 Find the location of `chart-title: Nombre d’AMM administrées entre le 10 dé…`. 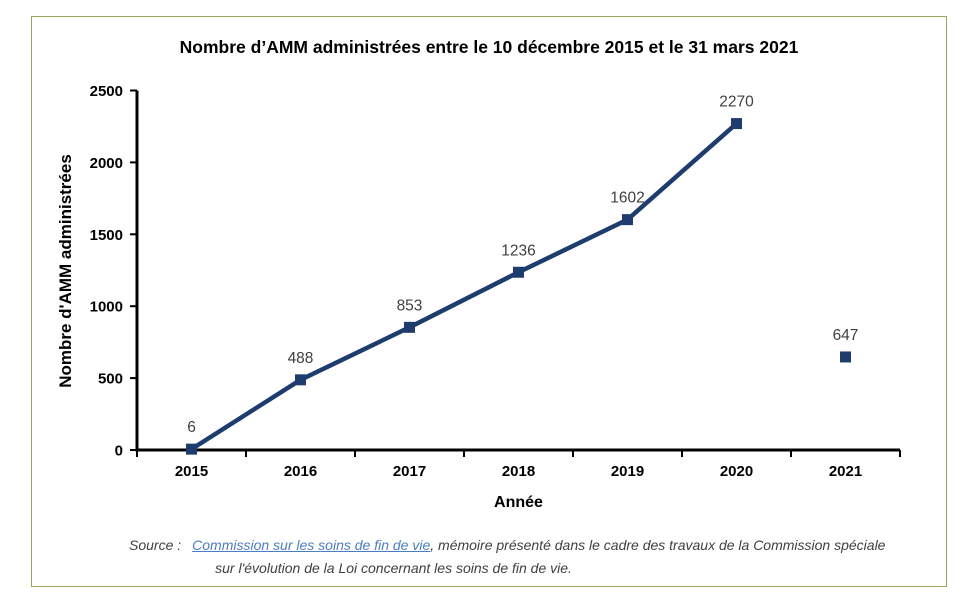

chart-title: Nombre d’AMM administrées entre le 10 dé… is located at coordinates (489, 47).